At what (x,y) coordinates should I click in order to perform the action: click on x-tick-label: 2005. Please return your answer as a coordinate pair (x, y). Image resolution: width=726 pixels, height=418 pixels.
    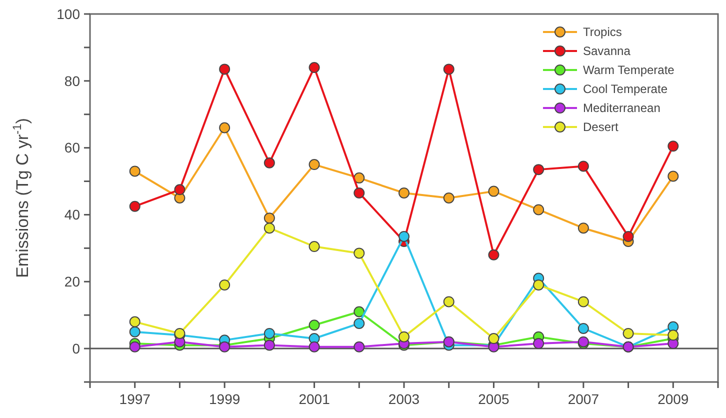
    Looking at the image, I should click on (494, 399).